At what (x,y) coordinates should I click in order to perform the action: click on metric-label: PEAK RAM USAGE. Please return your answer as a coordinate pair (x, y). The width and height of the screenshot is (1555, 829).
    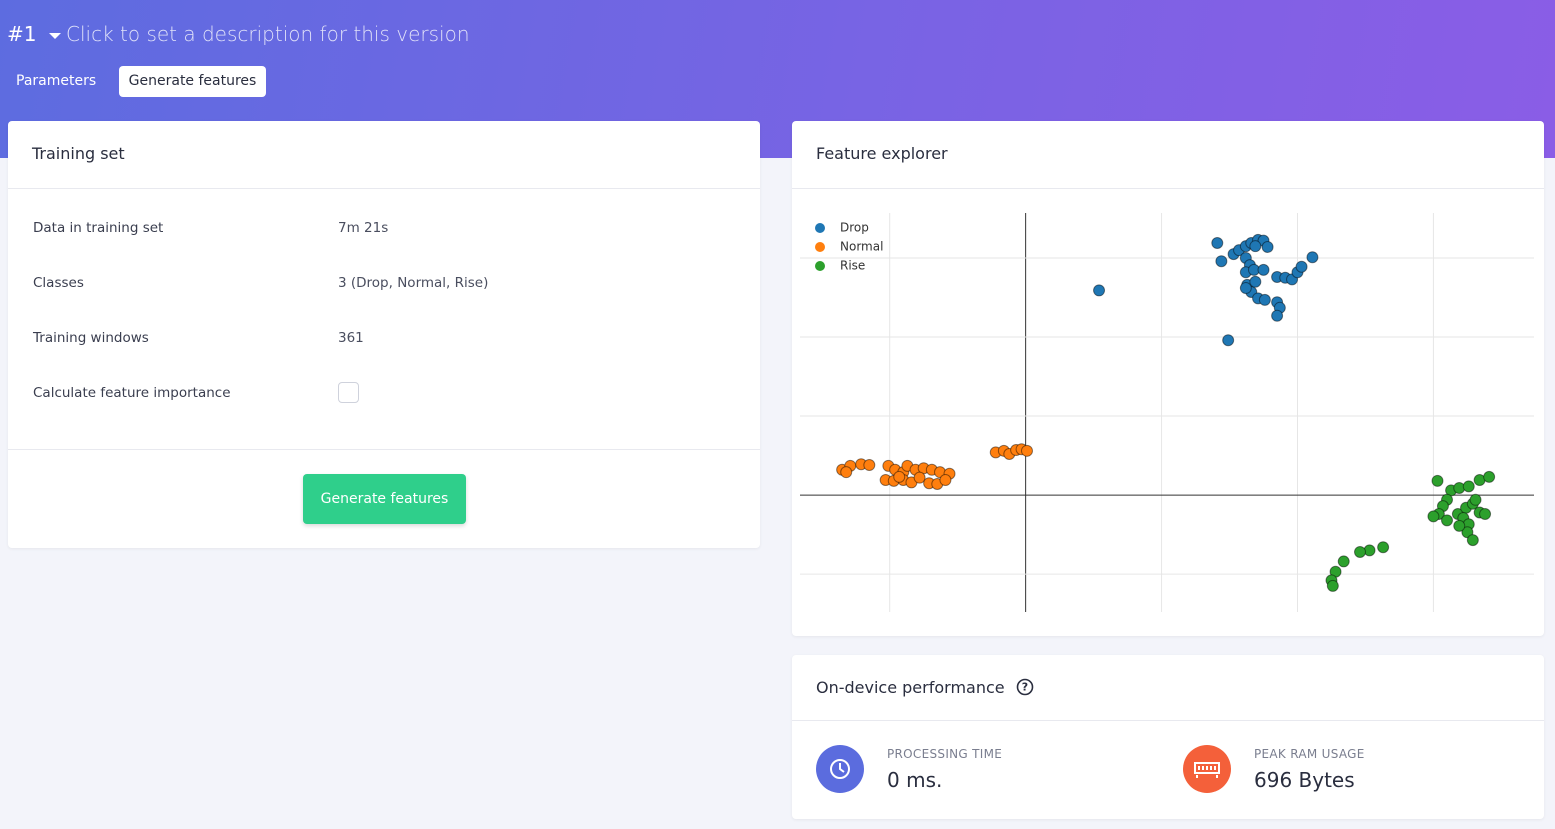
    Looking at the image, I should click on (1309, 754).